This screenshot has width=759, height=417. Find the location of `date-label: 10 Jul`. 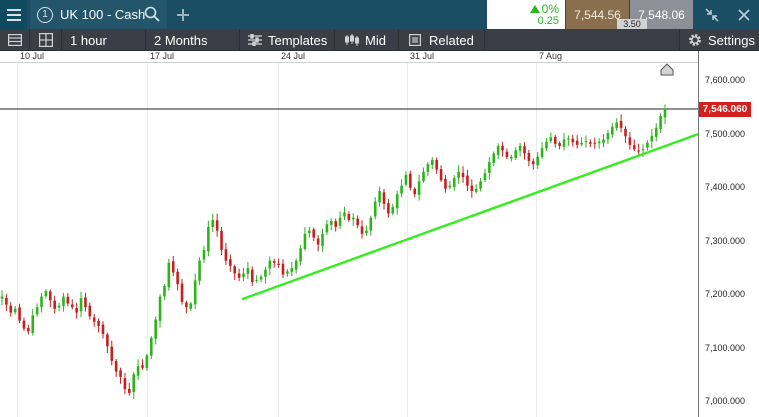

date-label: 10 Jul is located at coordinates (32, 56).